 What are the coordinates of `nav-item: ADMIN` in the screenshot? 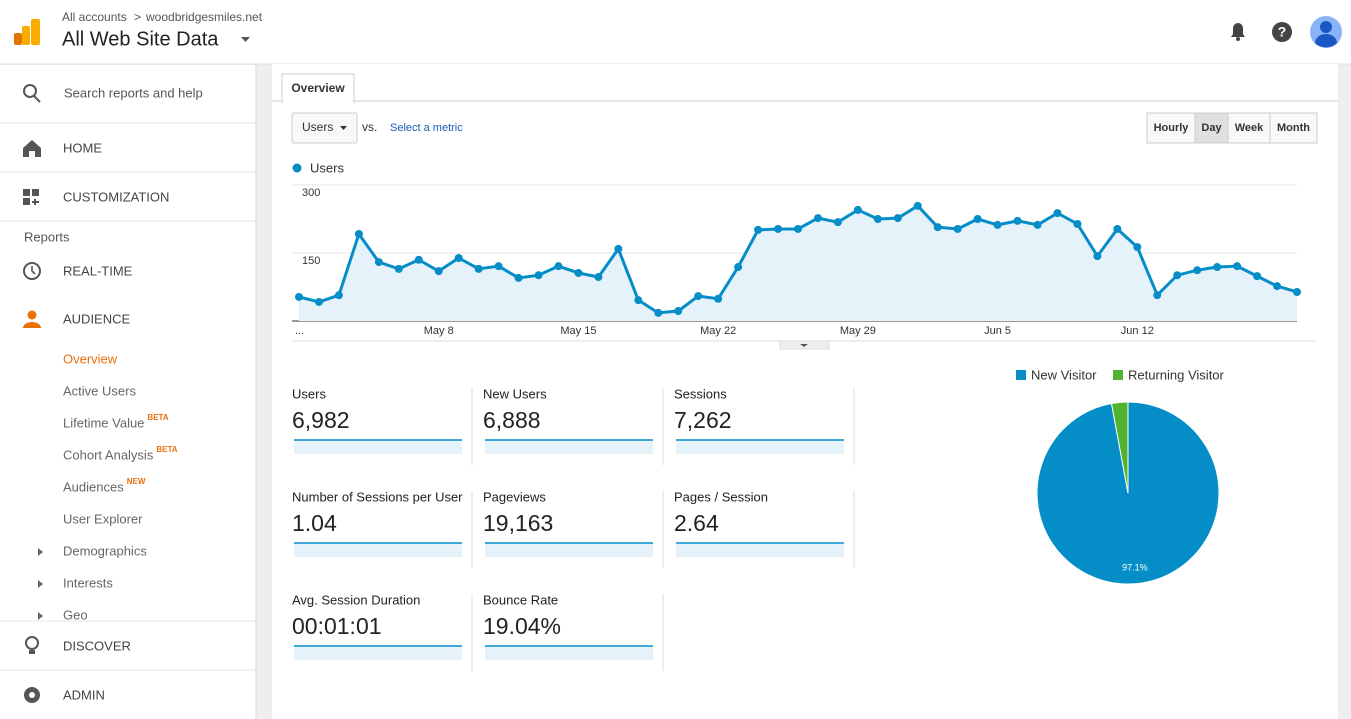 It's located at (84, 694).